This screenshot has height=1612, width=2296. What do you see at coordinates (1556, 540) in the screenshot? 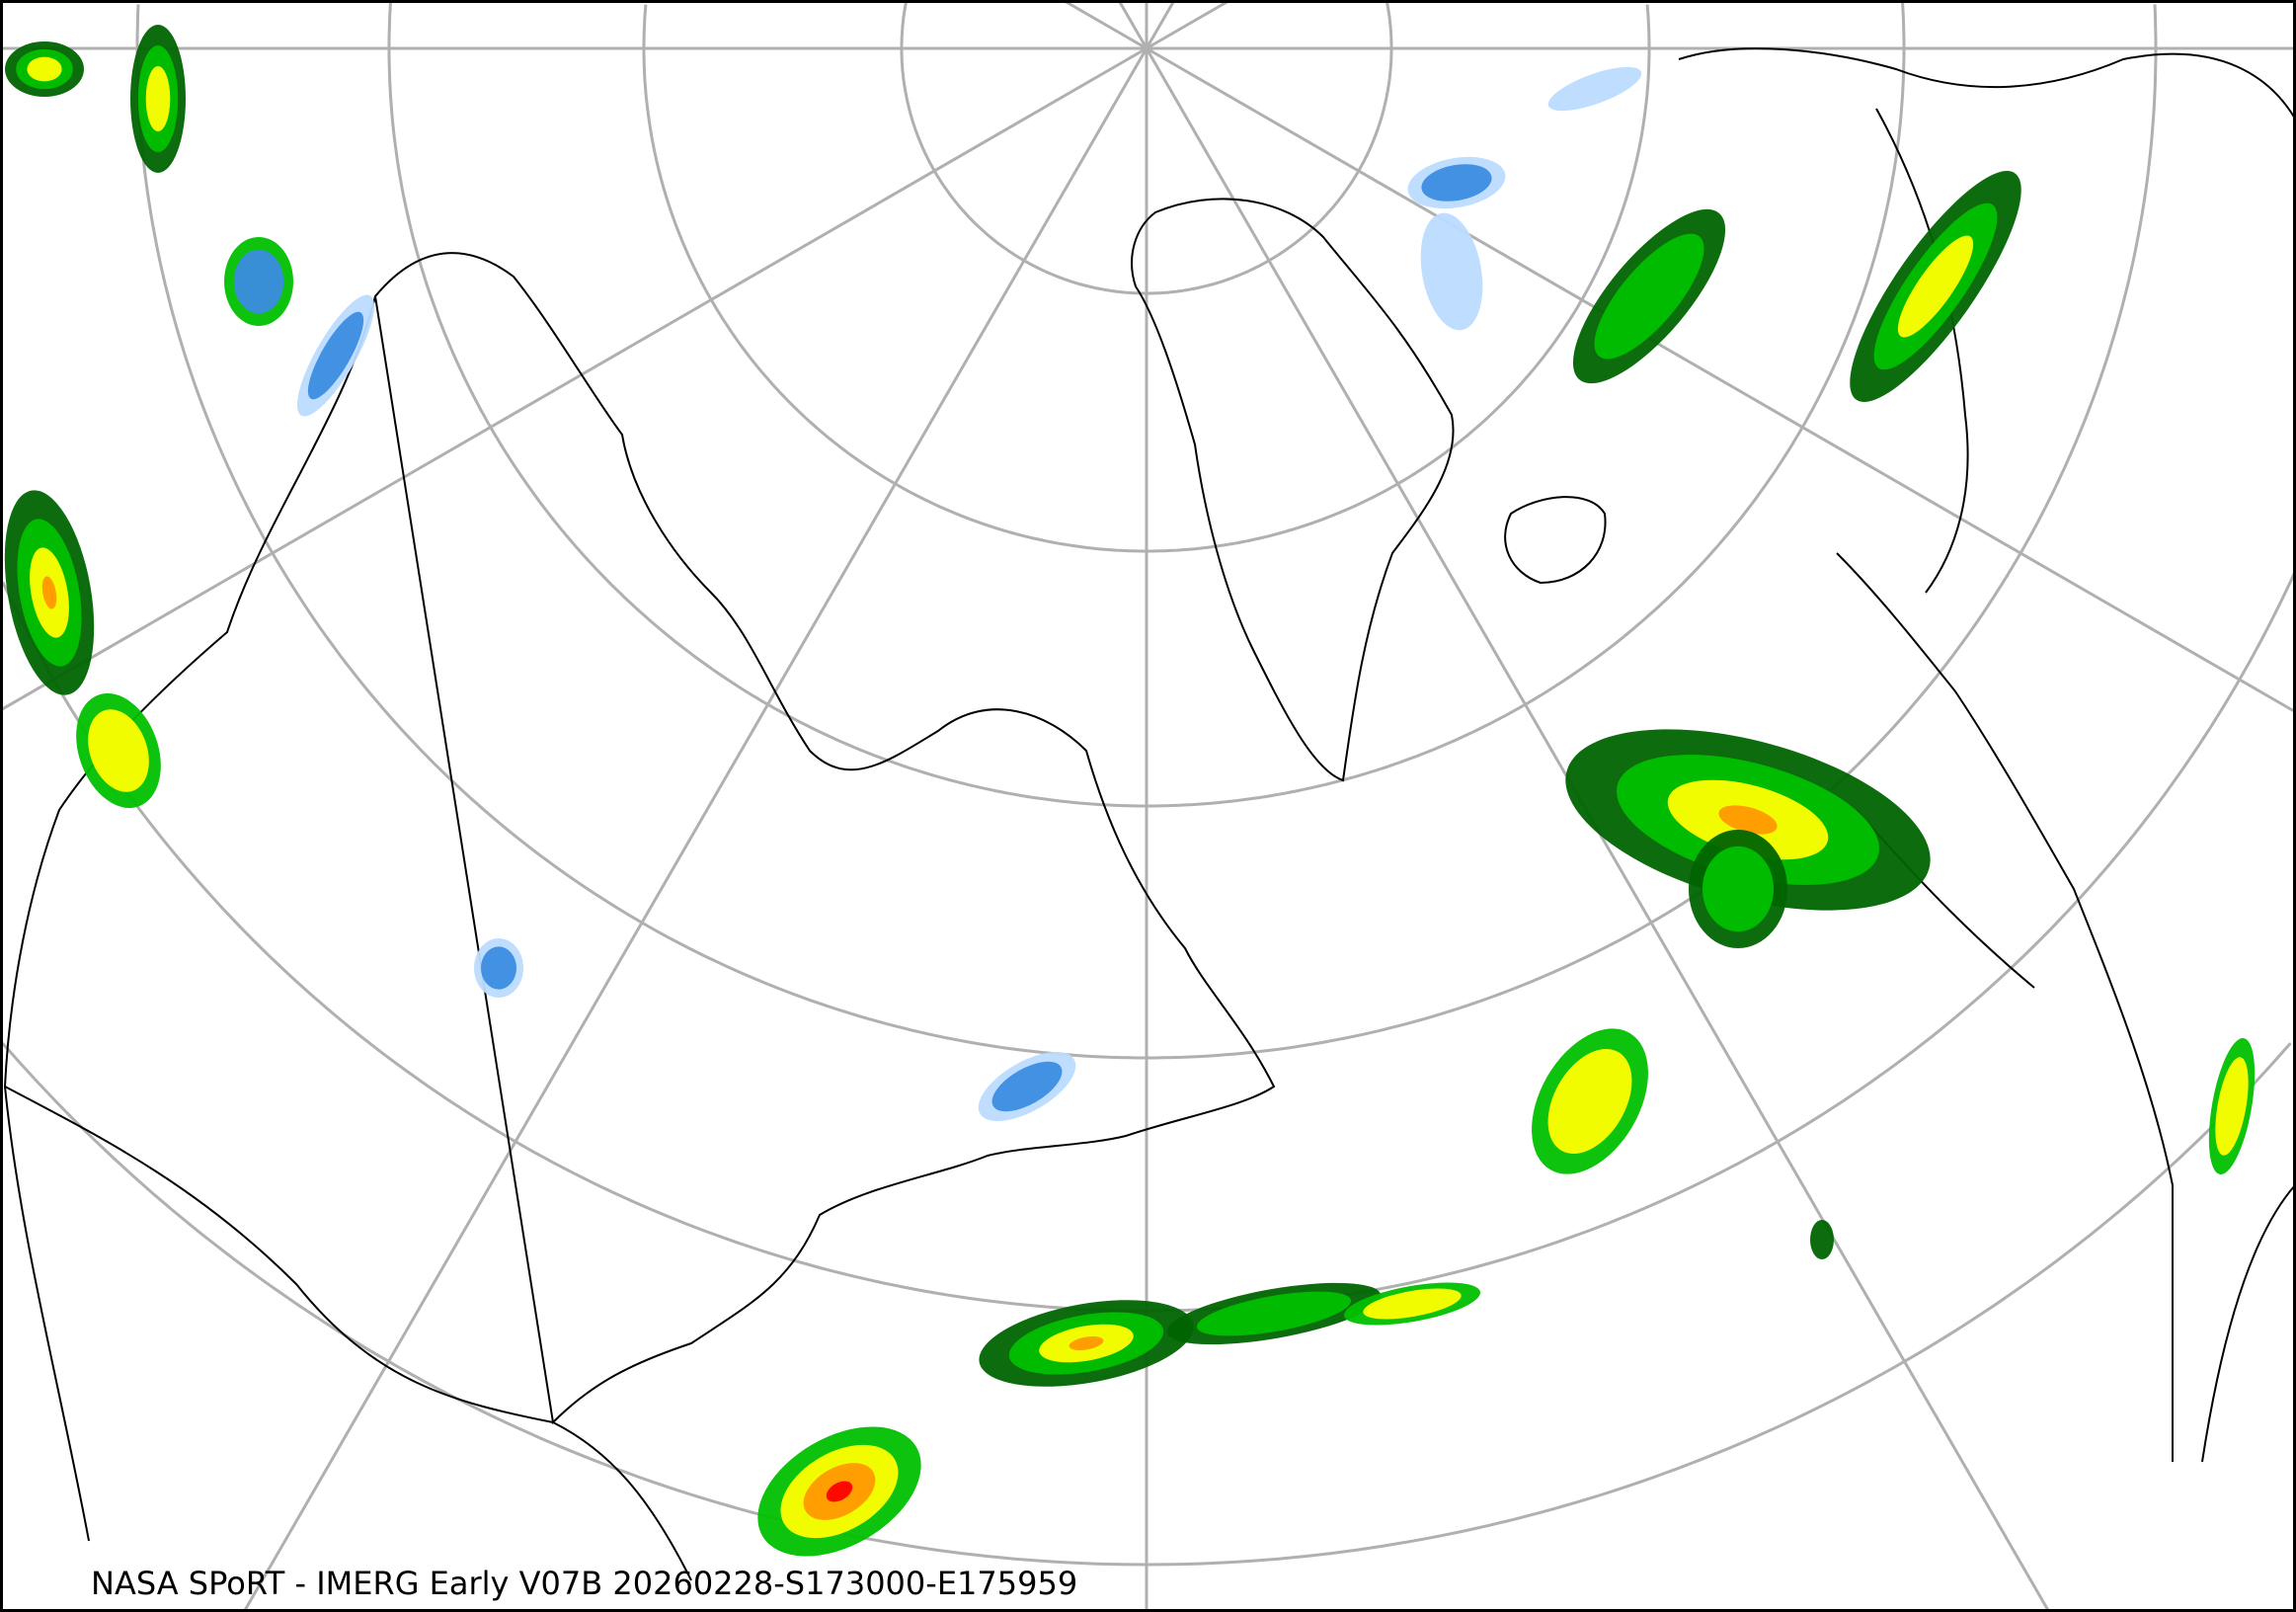
I see `iceland-outline` at bounding box center [1556, 540].